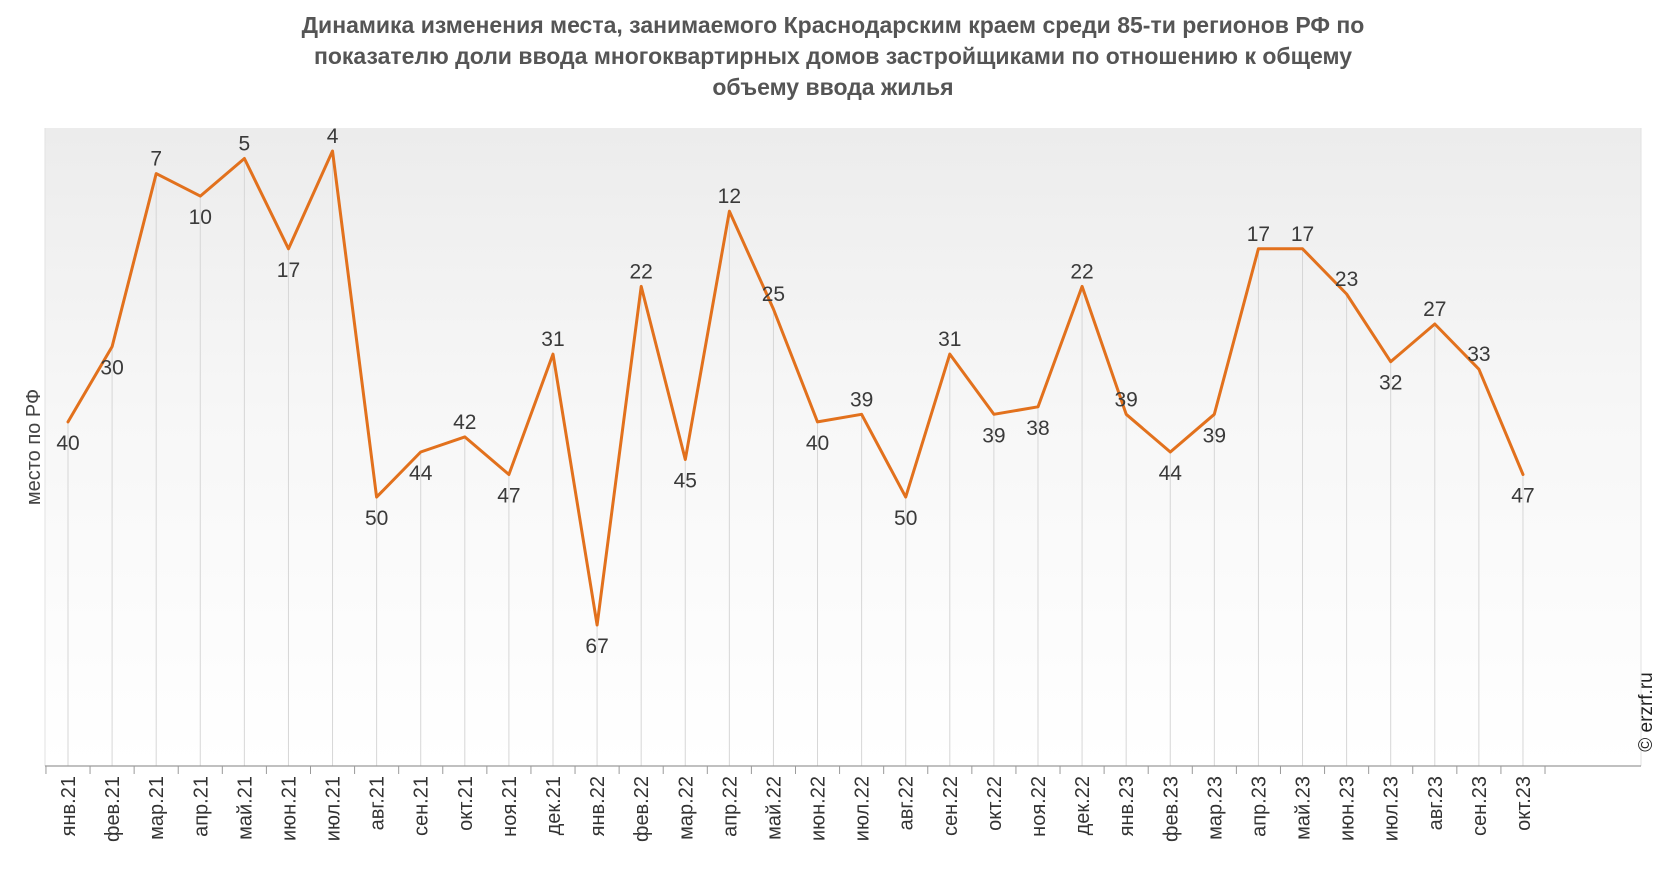 This screenshot has height=872, width=1666. Describe the element at coordinates (201, 806) in the screenshot. I see `x-tick-label: апр.21` at that location.